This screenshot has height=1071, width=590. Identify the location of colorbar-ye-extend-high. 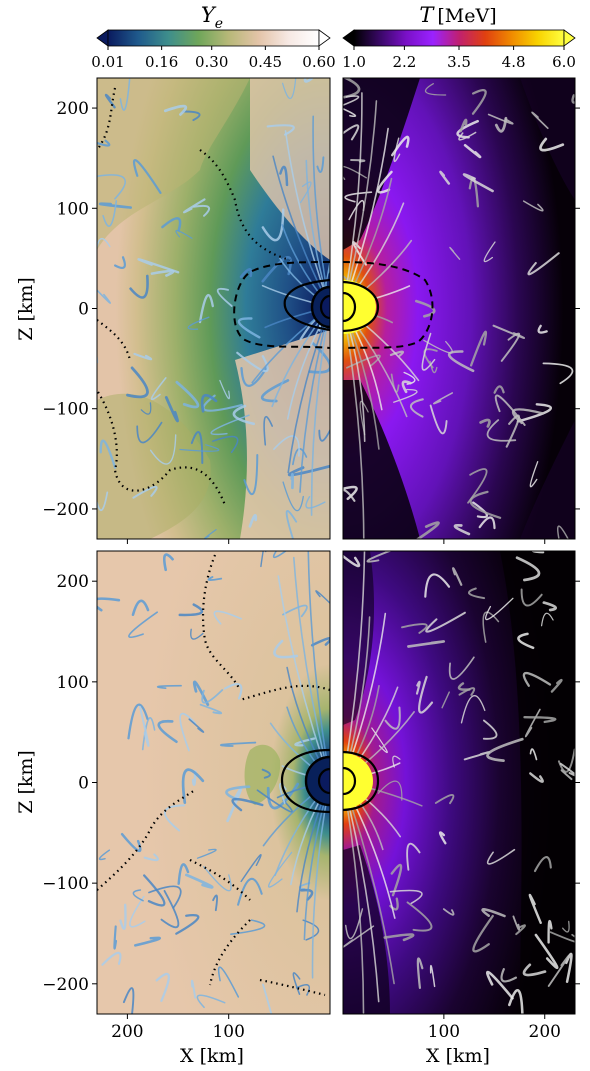
(324, 38).